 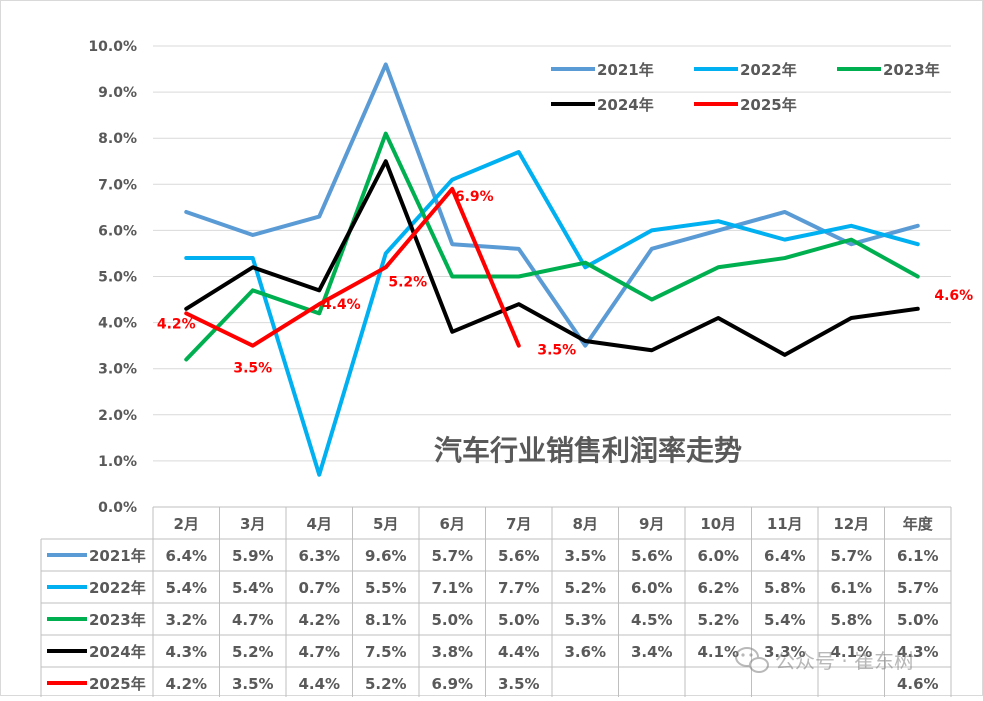 I want to click on table-cell: 3.6%, so click(x=585, y=652).